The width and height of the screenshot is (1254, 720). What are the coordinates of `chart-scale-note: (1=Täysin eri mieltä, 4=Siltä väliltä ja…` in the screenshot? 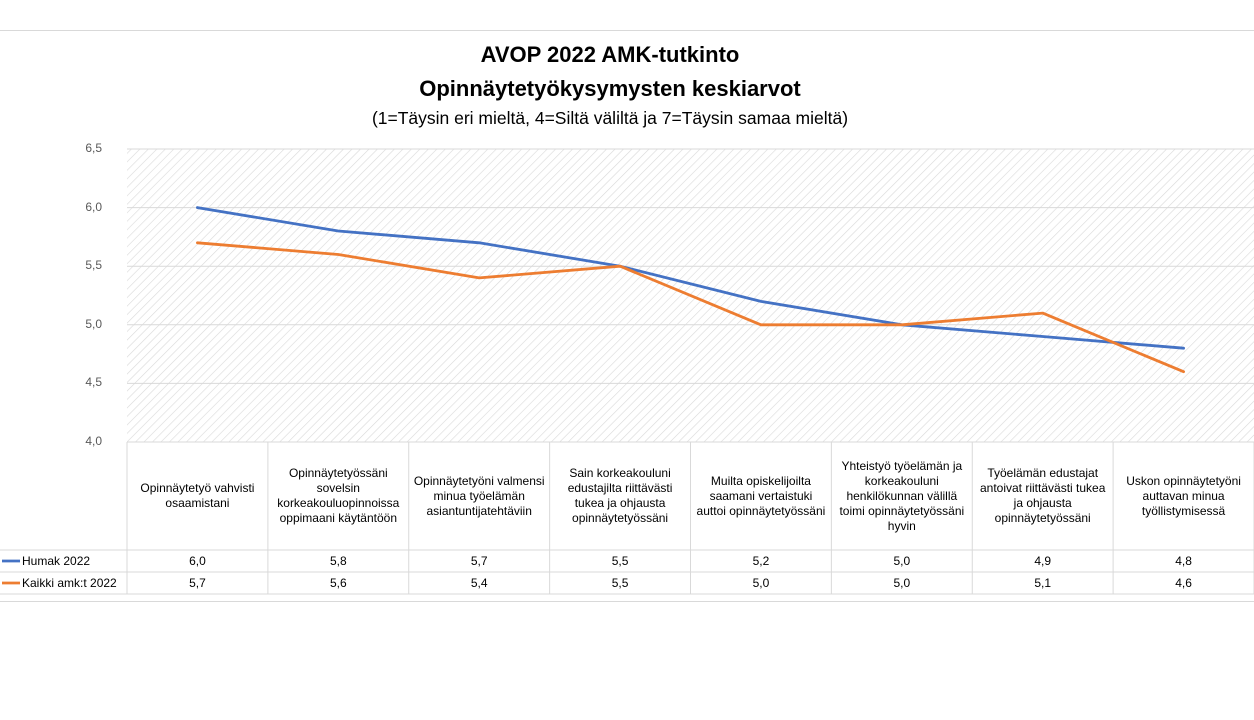 It's located at (610, 118).